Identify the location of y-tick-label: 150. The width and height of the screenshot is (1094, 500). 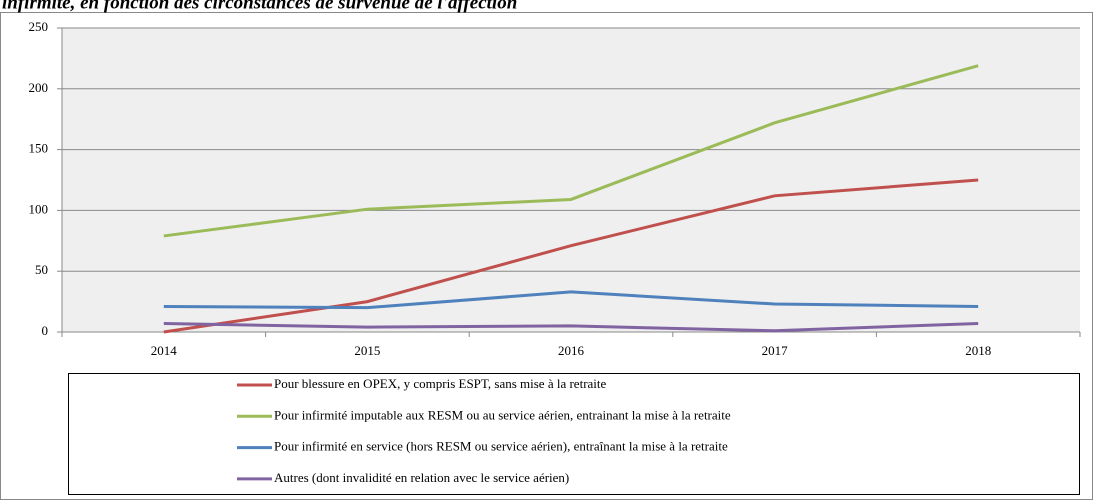
(39, 148).